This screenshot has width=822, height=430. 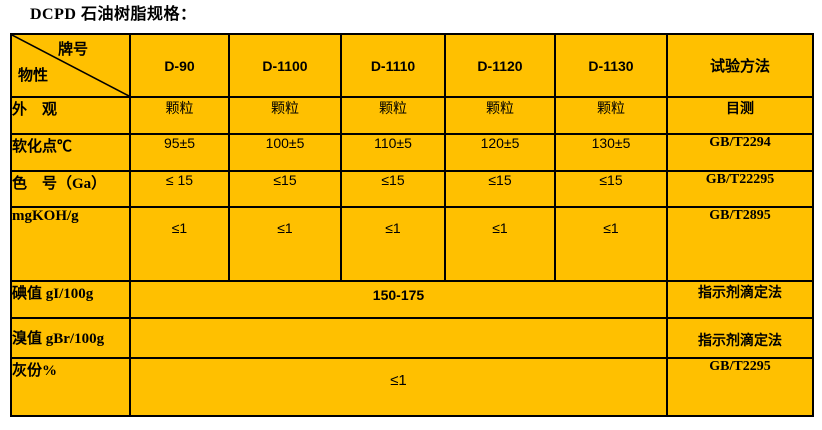 I want to click on page-title: DCPD 石油树脂规格：, so click(x=113, y=14).